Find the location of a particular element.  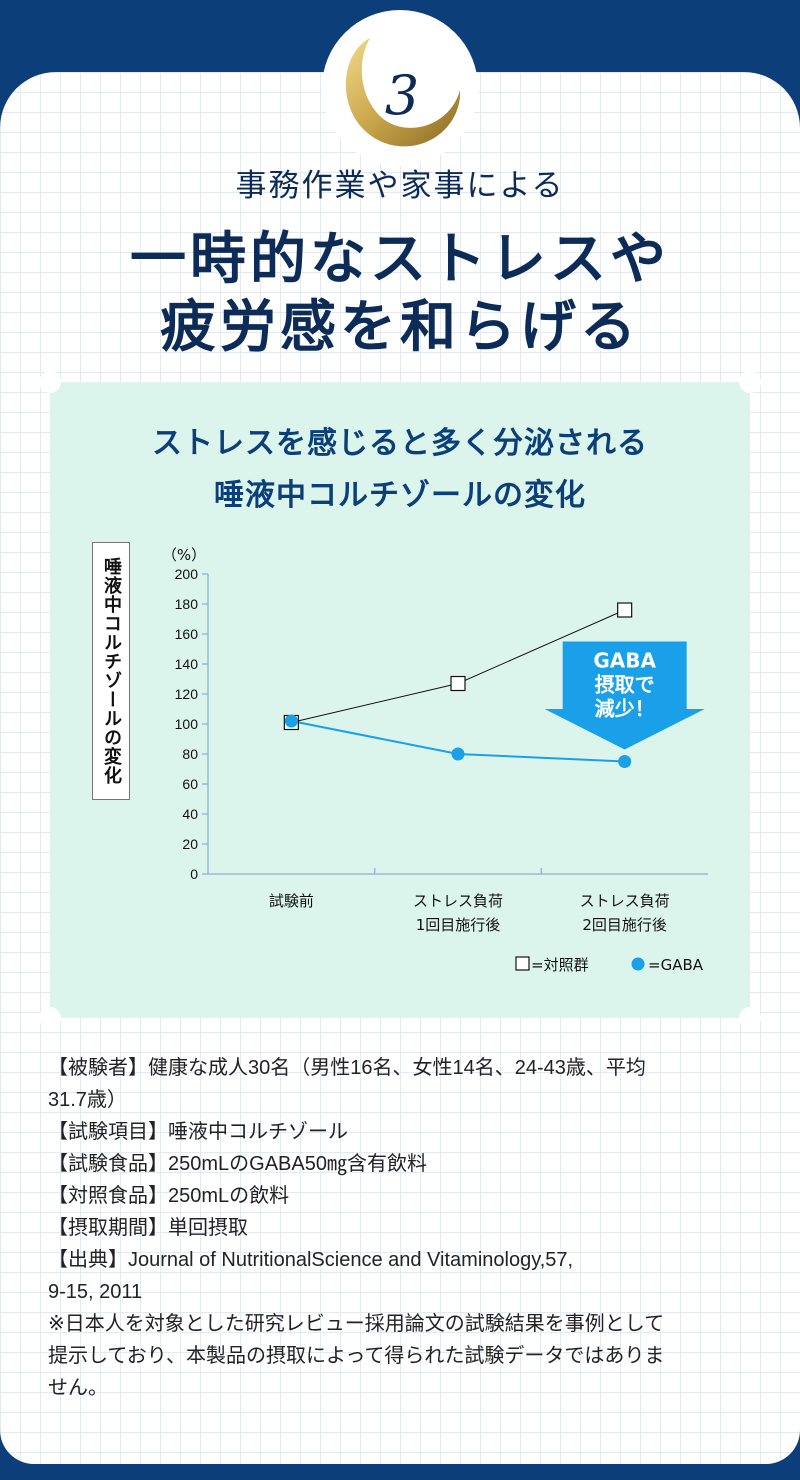

chart-title-line-1: ストレスを感じると多く分泌される is located at coordinates (400, 443).